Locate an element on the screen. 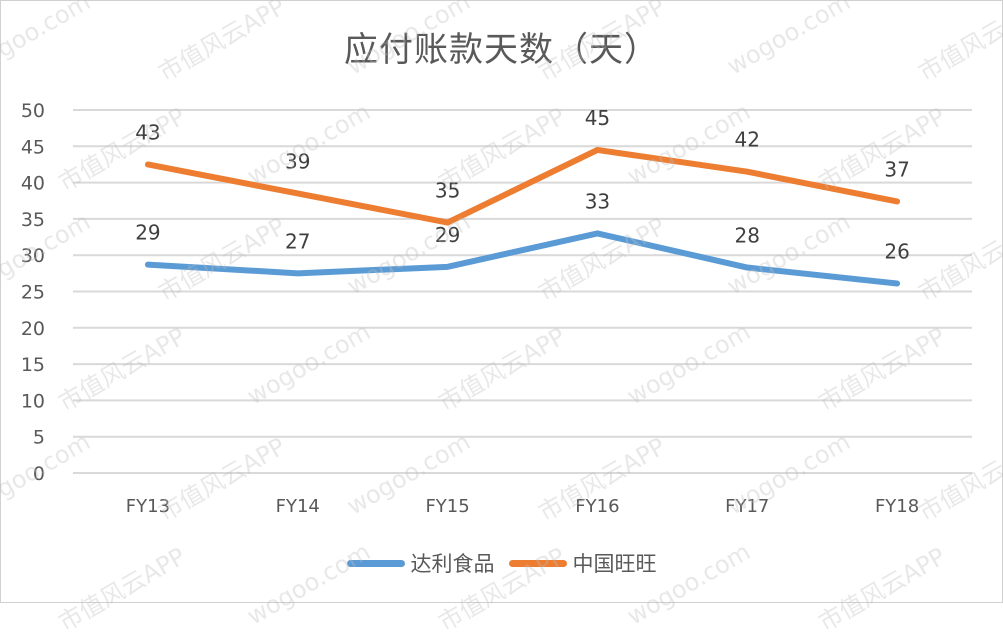 This screenshot has width=1003, height=638. legend-item-dali: 达利食品 is located at coordinates (420, 563).